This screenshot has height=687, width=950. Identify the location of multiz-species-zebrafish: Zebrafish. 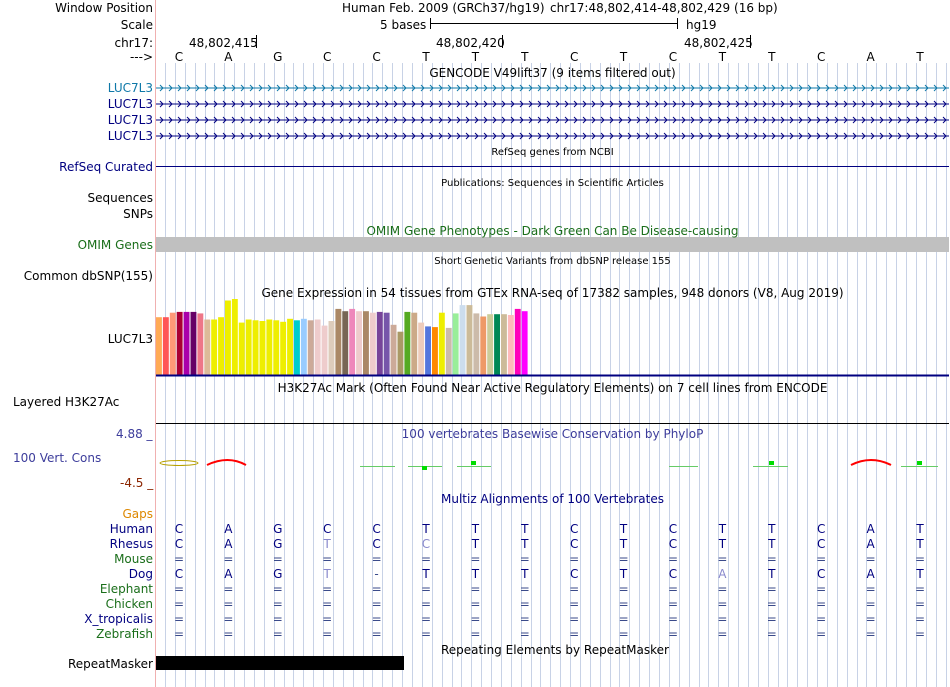
(124, 634).